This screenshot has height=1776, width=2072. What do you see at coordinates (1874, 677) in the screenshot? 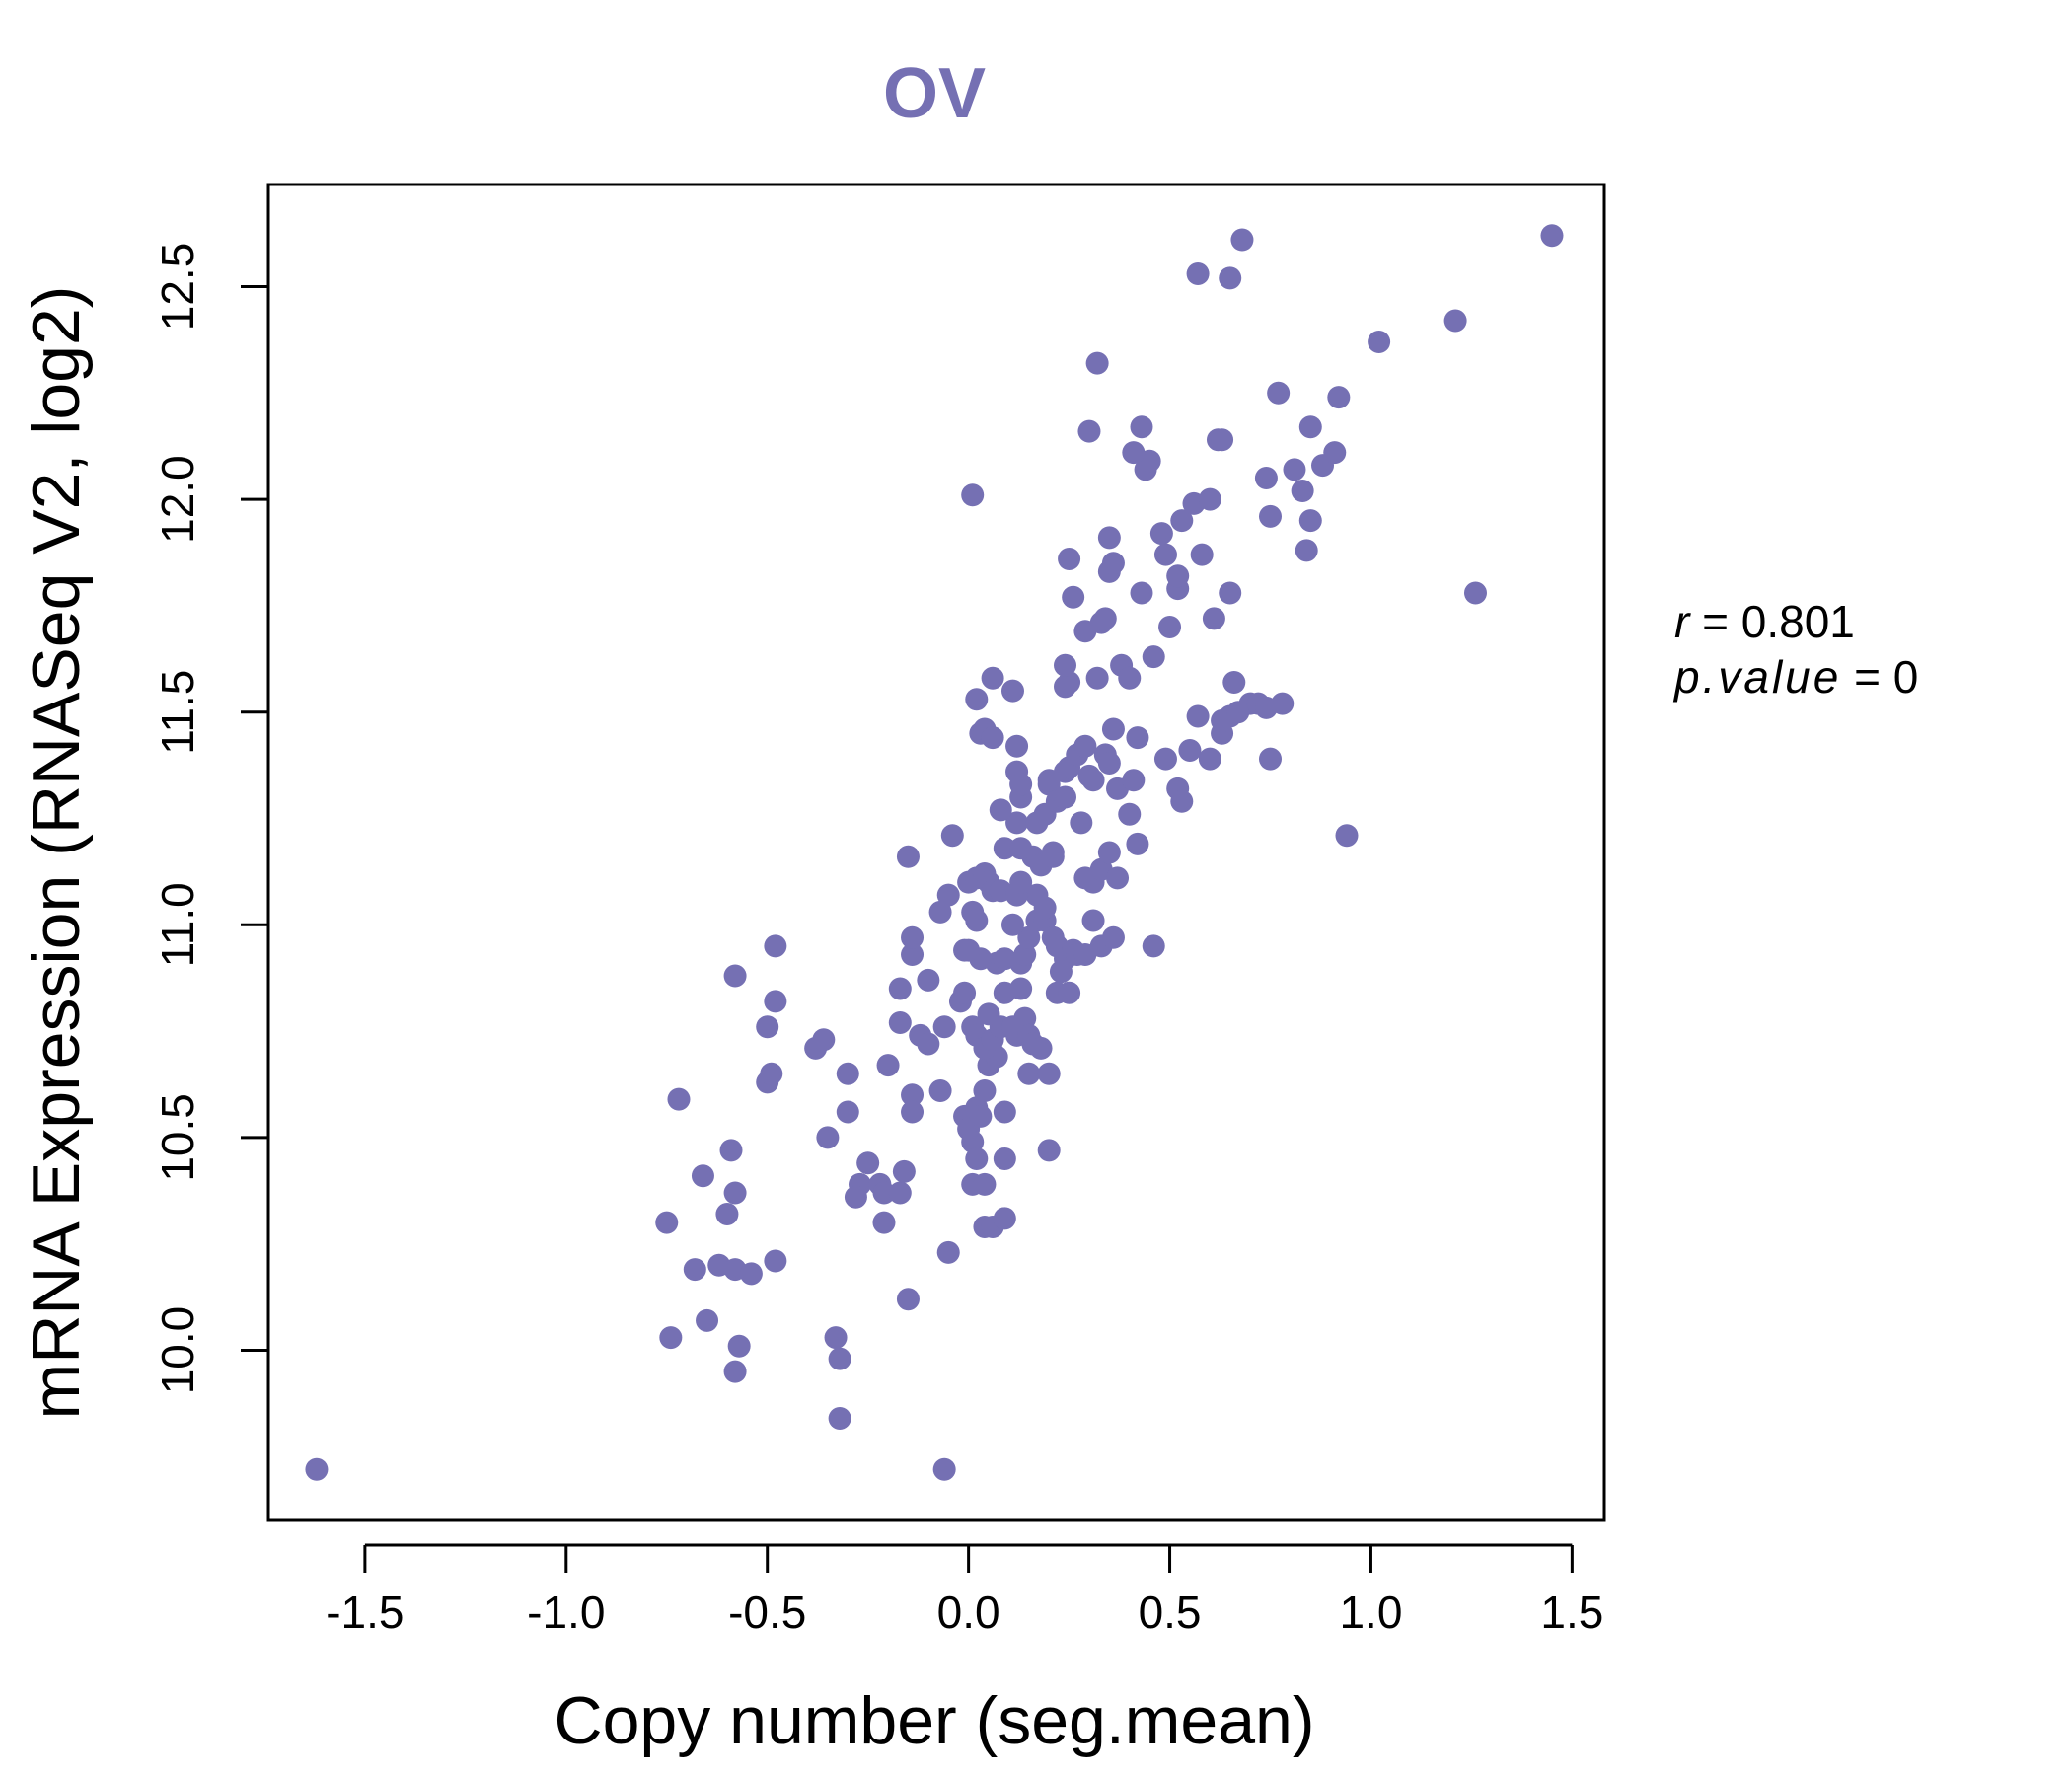
I see `p-equals: =` at bounding box center [1874, 677].